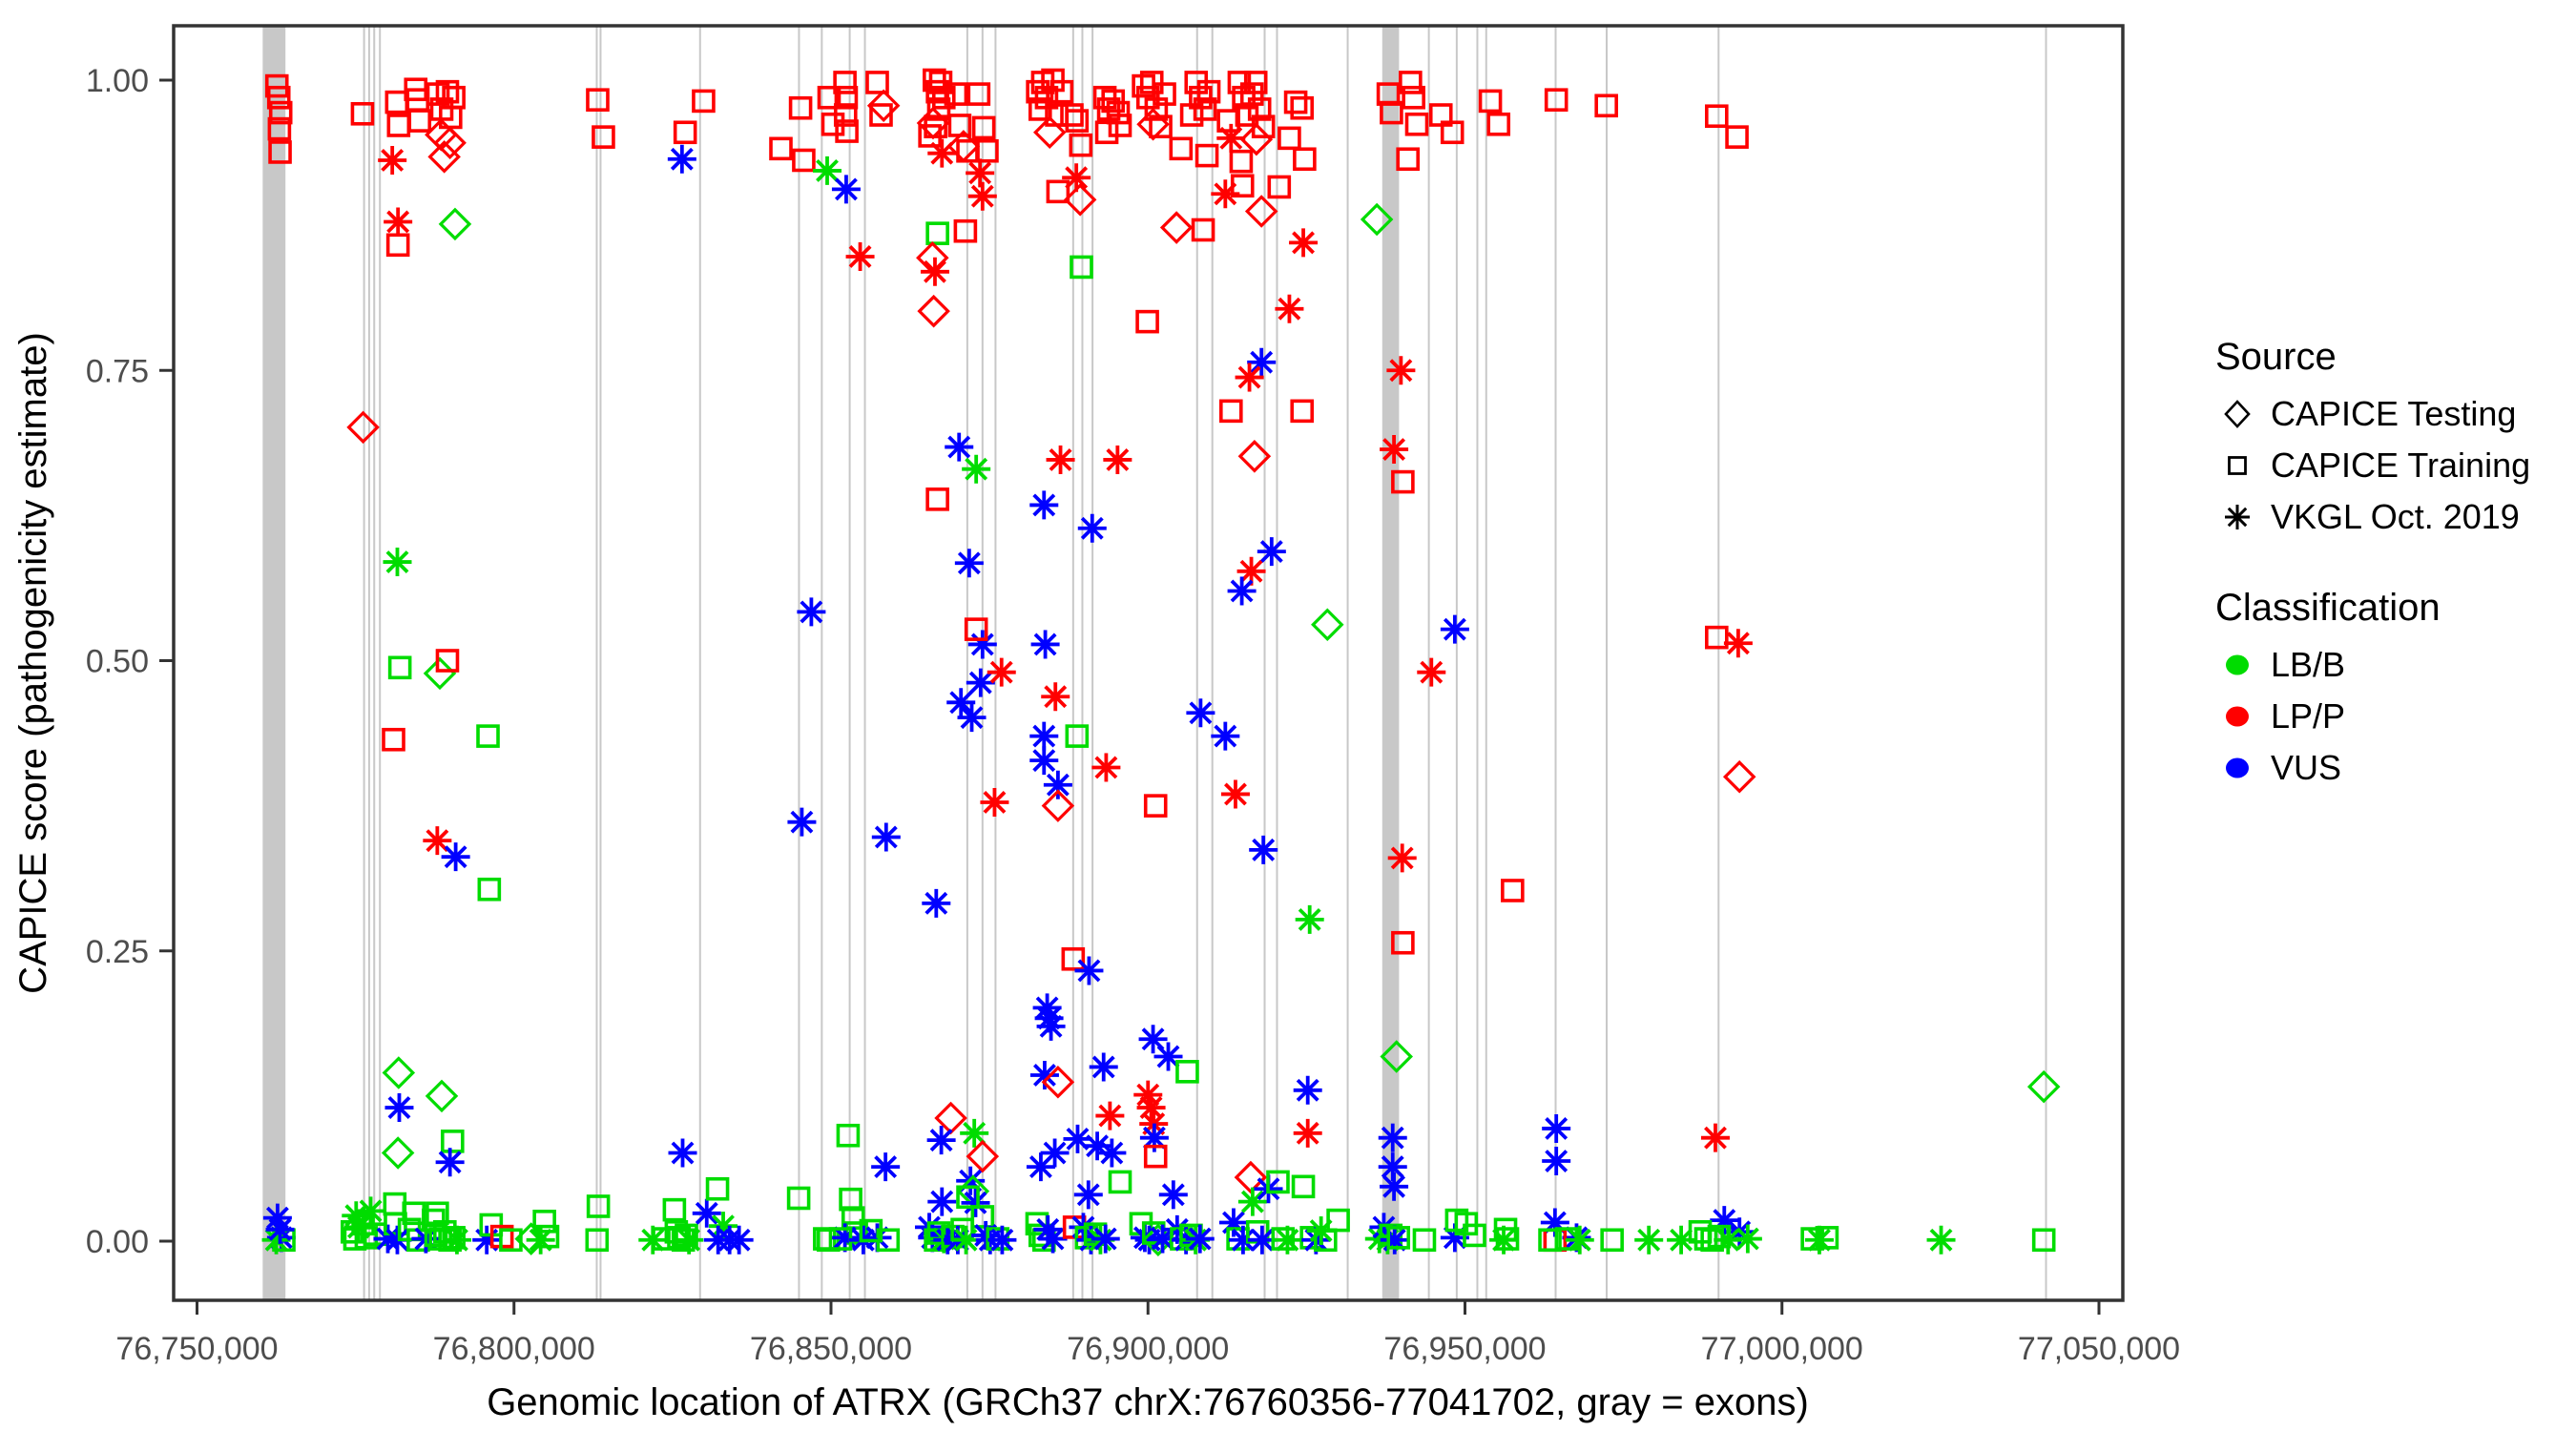  What do you see at coordinates (2391, 414) in the screenshot?
I see `legend-item-capice-testing: CAPICE Testing` at bounding box center [2391, 414].